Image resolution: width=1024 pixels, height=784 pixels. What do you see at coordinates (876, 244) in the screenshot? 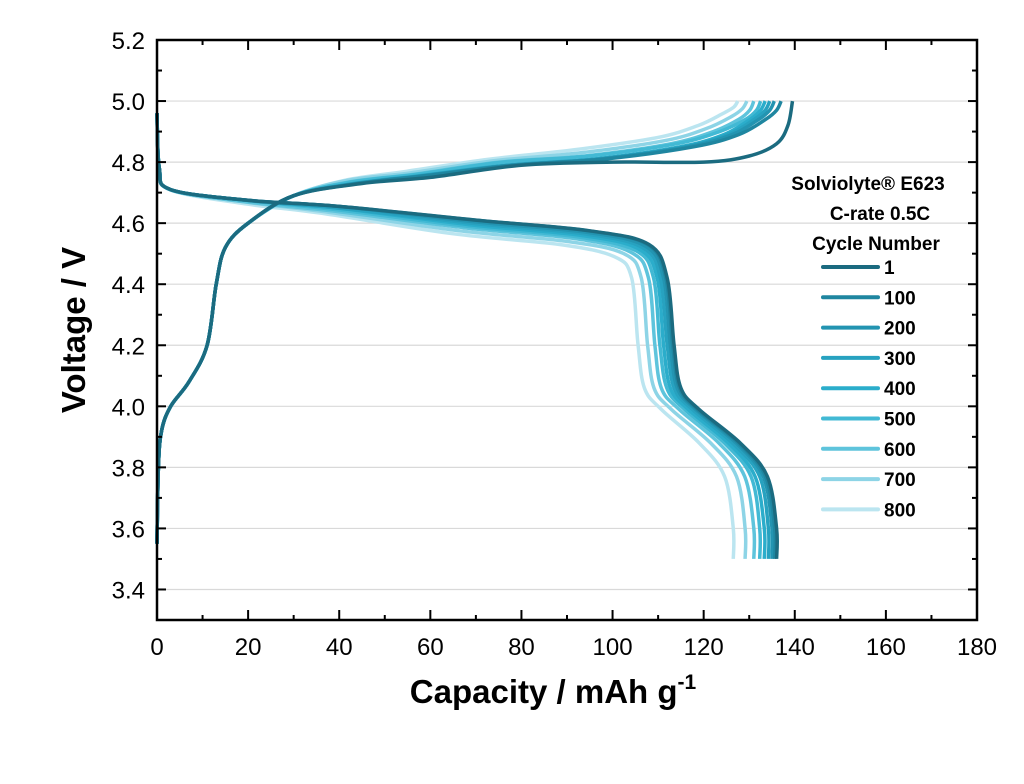
I see `legend-title-line-3: Cycle Number` at bounding box center [876, 244].